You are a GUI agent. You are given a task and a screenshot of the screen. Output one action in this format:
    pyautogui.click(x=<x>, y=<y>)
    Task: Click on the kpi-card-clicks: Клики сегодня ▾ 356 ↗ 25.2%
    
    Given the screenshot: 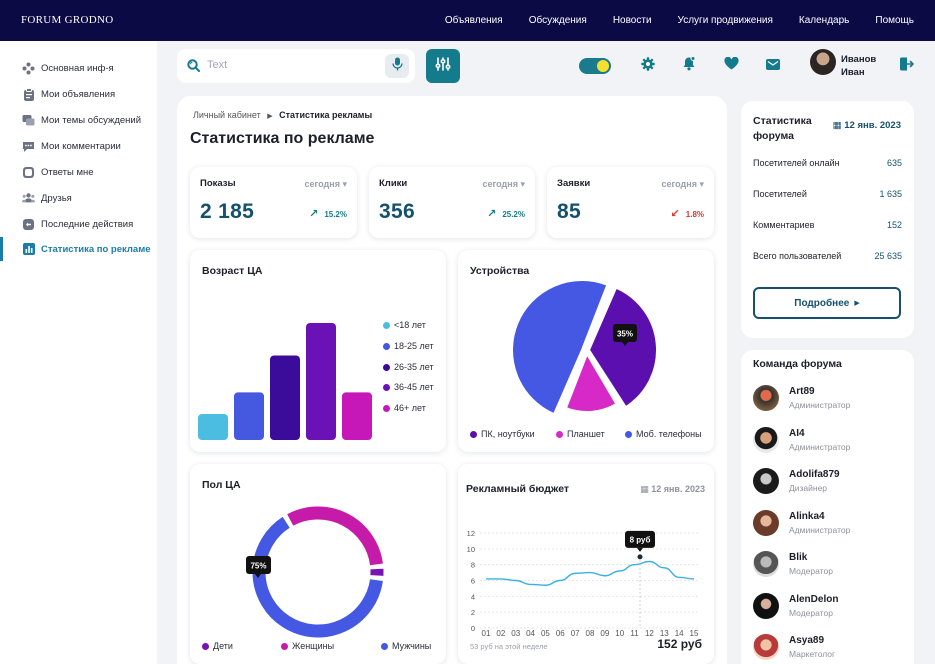 What is the action you would take?
    pyautogui.click(x=452, y=202)
    